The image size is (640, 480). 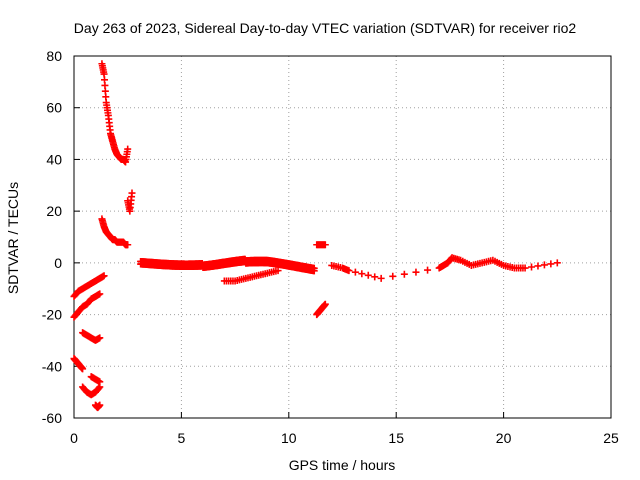 I want to click on y-tick-label: 60, so click(x=54, y=108).